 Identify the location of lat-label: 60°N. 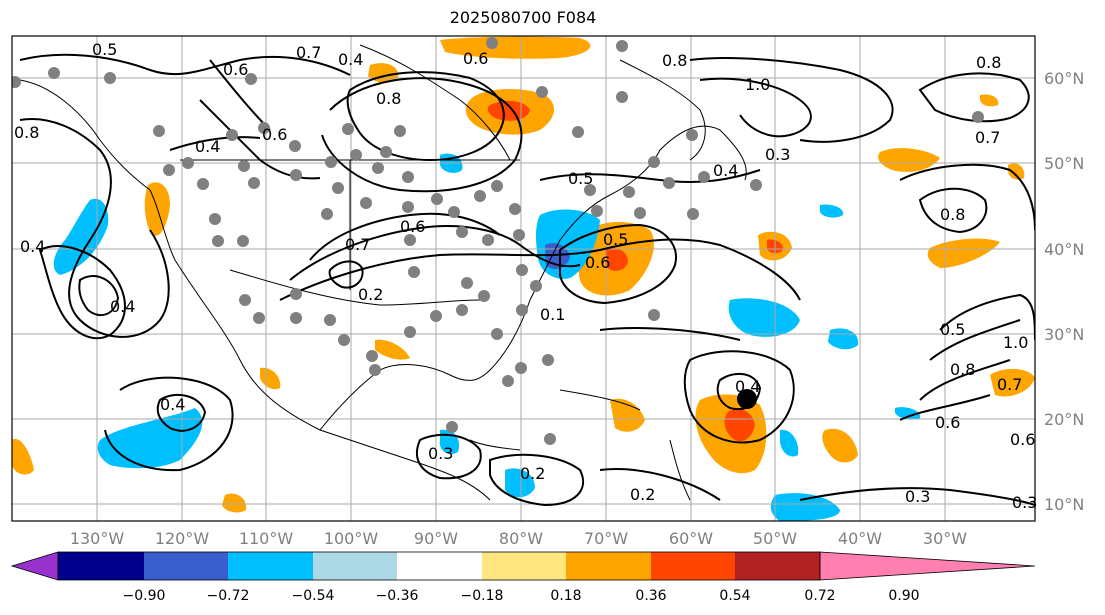
(1064, 78).